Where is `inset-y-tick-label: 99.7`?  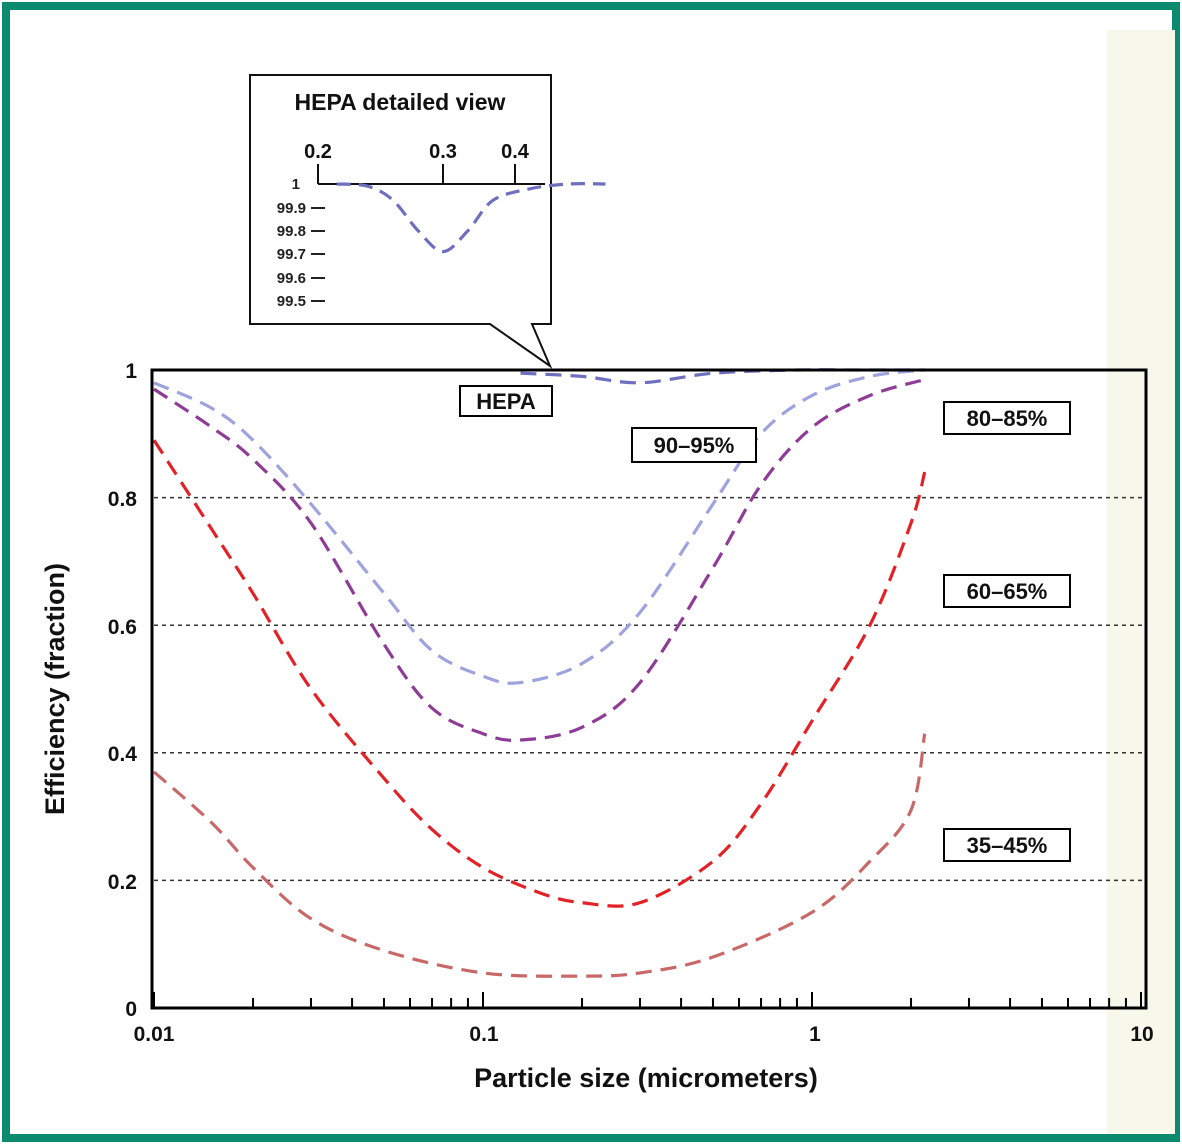 inset-y-tick-label: 99.7 is located at coordinates (291, 254).